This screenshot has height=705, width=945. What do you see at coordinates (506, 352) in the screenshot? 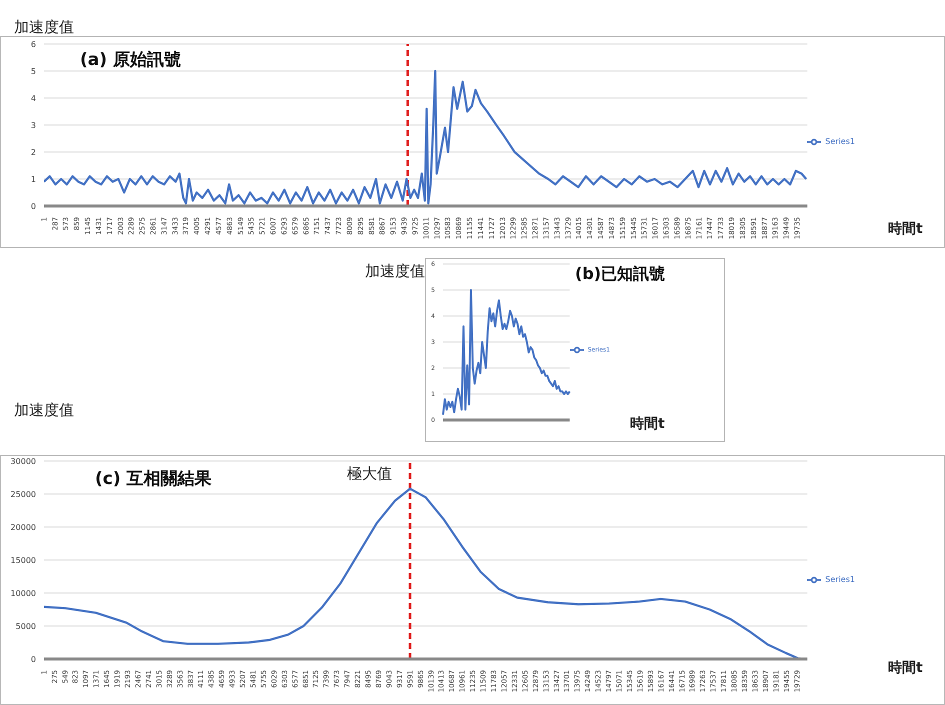
I see `line-series` at bounding box center [506, 352].